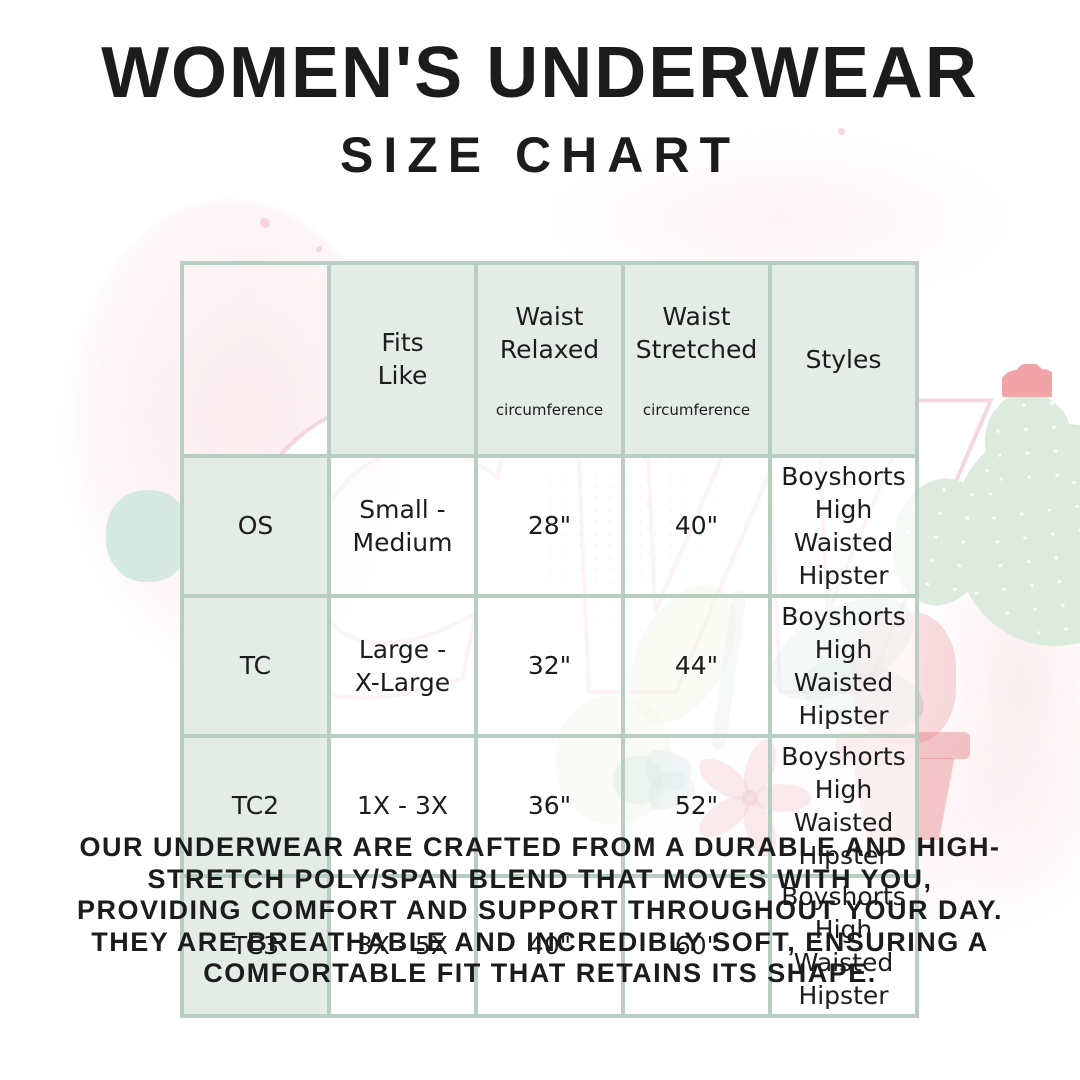 This screenshot has height=1080, width=1080. Describe the element at coordinates (696, 805) in the screenshot. I see `cell-waist-stretched: 52"` at that location.